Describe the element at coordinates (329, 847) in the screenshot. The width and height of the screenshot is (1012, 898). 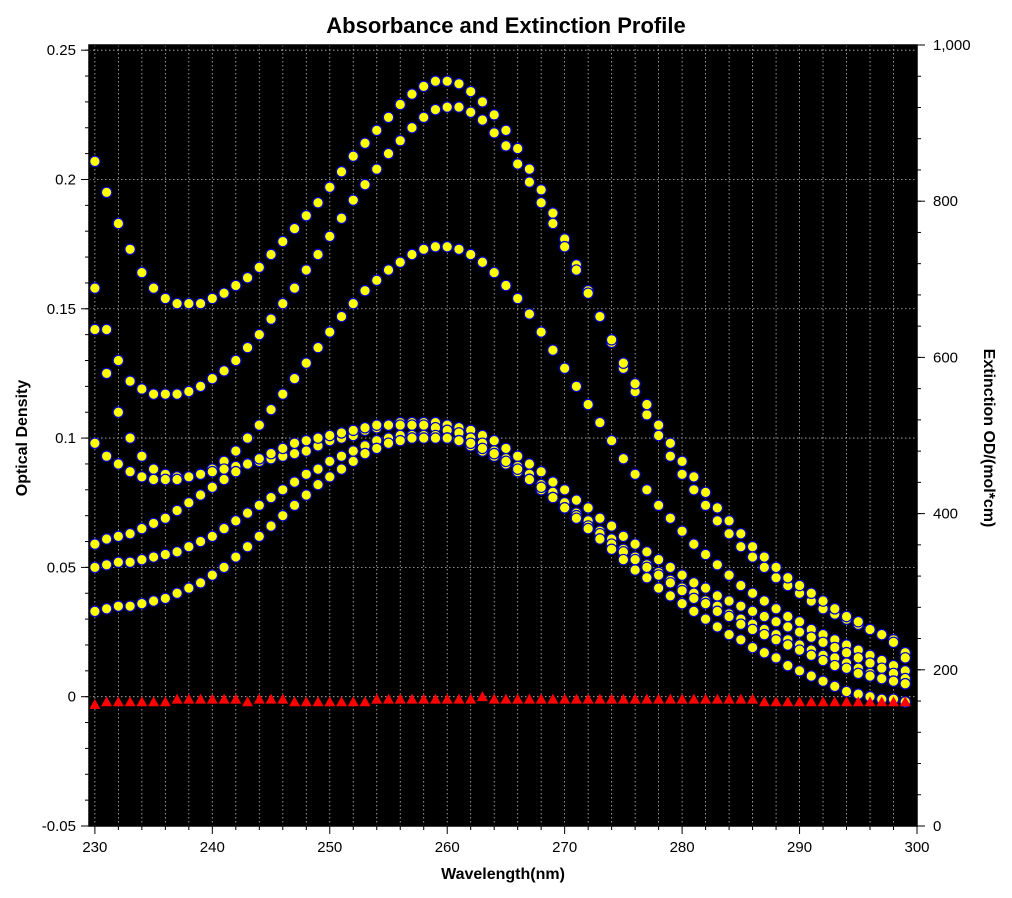
I see `x-tick-label: 250` at that location.